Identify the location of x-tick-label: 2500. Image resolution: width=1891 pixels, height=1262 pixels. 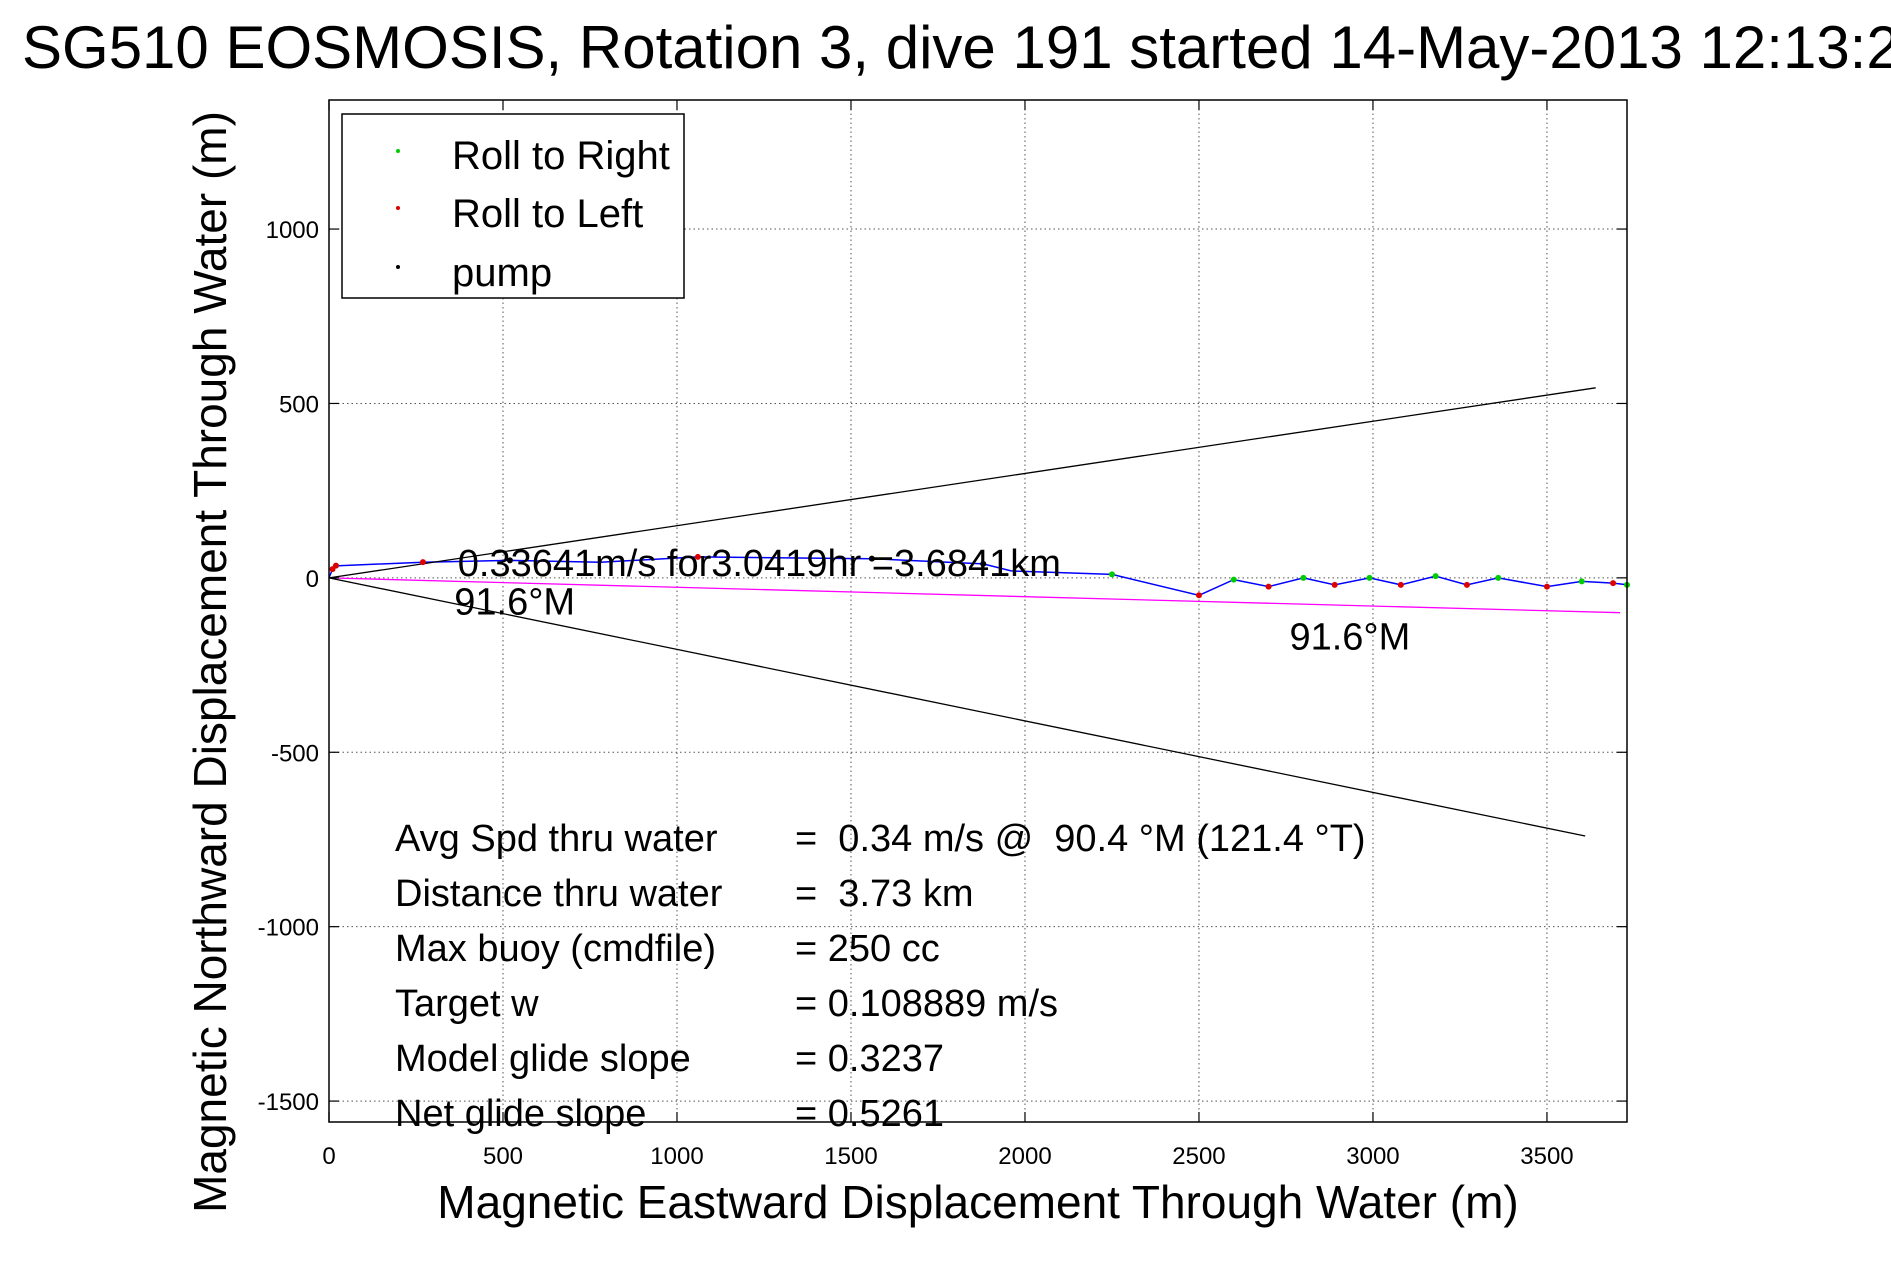
(1198, 1156).